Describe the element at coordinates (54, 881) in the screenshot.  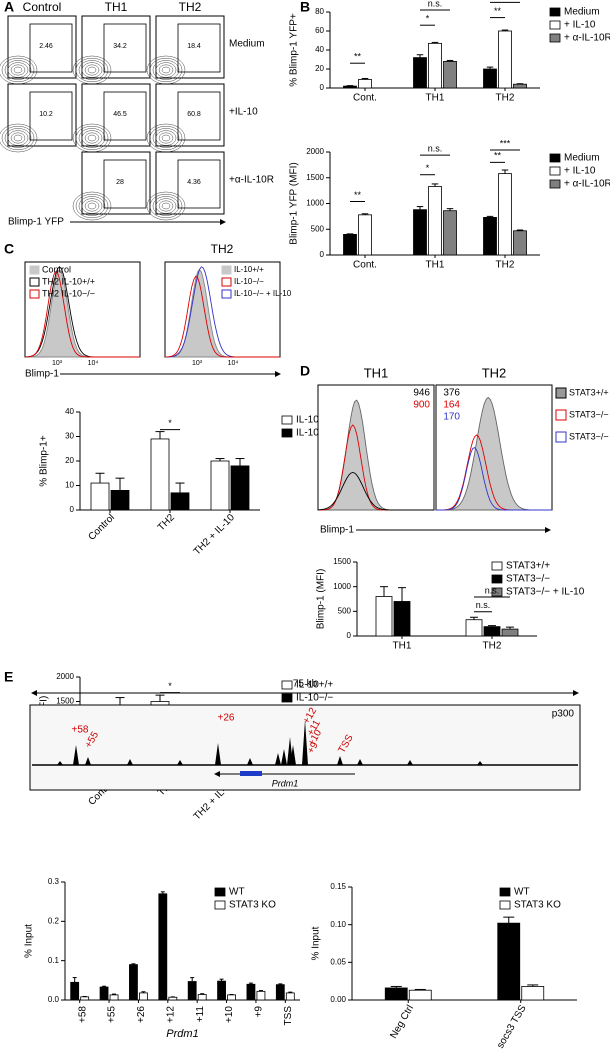
I see `y-tick-label: 0.3` at that location.